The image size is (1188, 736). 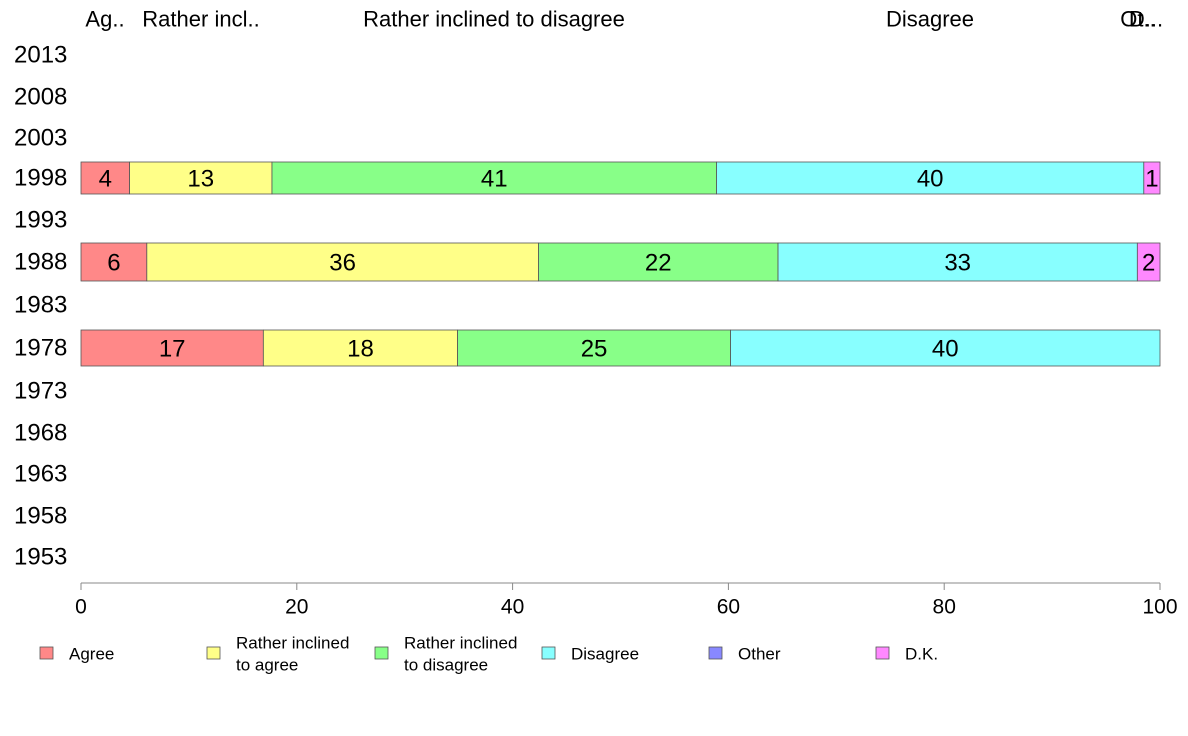 I want to click on y-tick-label: 1983, so click(x=40, y=305).